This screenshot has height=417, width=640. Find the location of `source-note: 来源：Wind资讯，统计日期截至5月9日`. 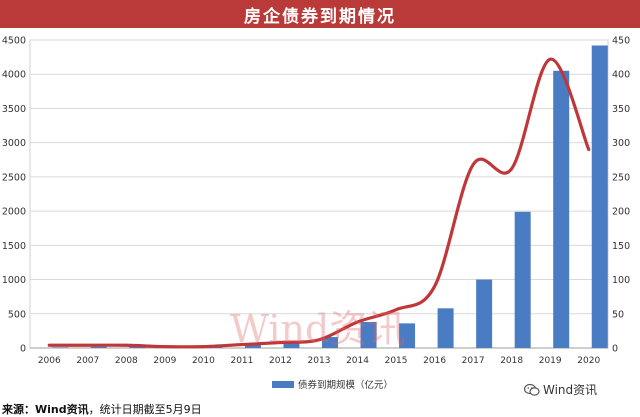

source-note: 来源：Wind资讯，统计日期截至5月9日 is located at coordinates (102, 409).